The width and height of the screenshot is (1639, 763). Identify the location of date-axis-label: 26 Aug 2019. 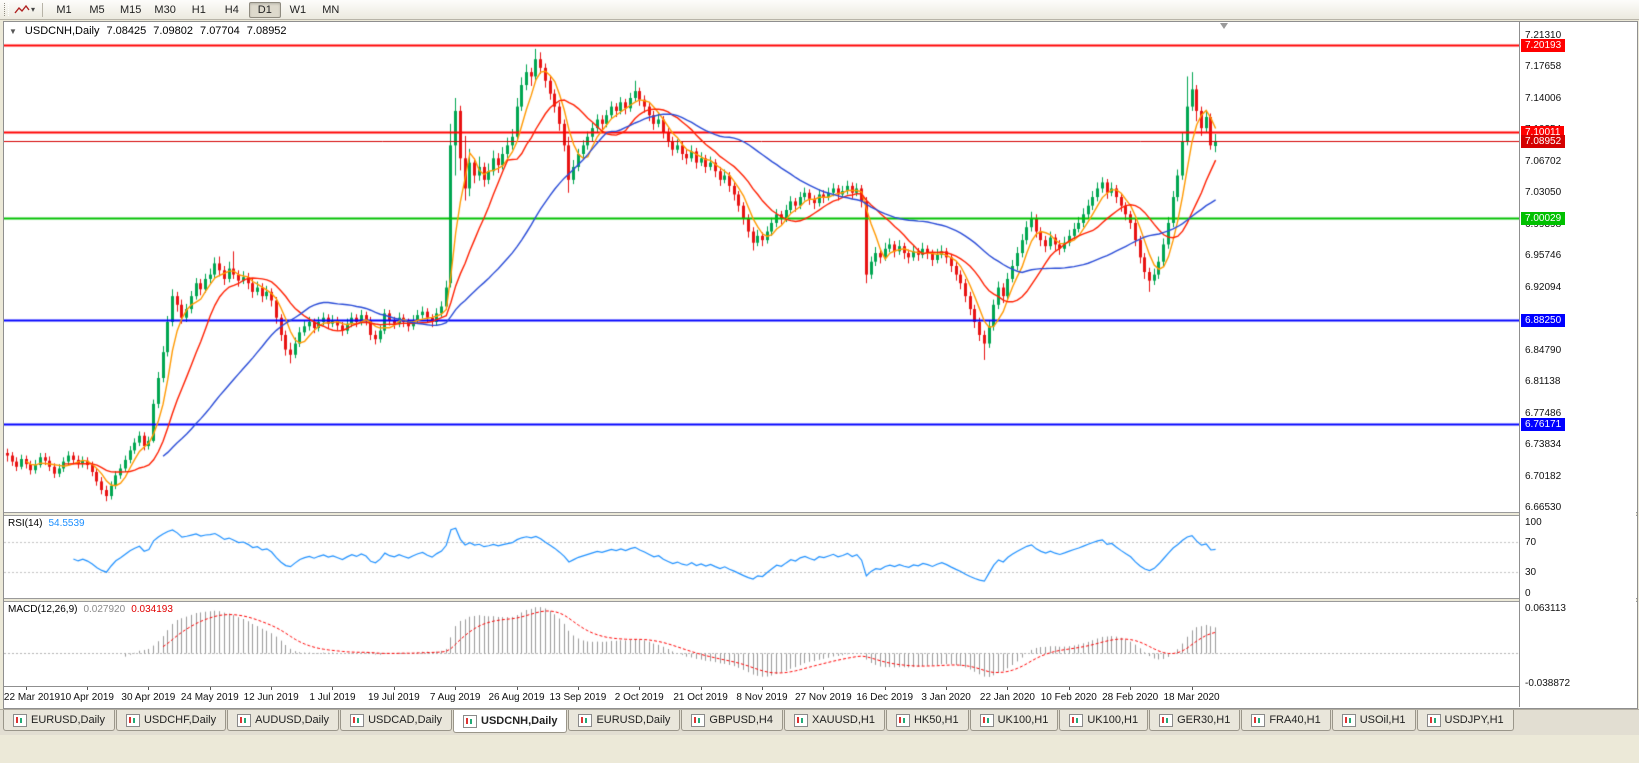
(516, 697).